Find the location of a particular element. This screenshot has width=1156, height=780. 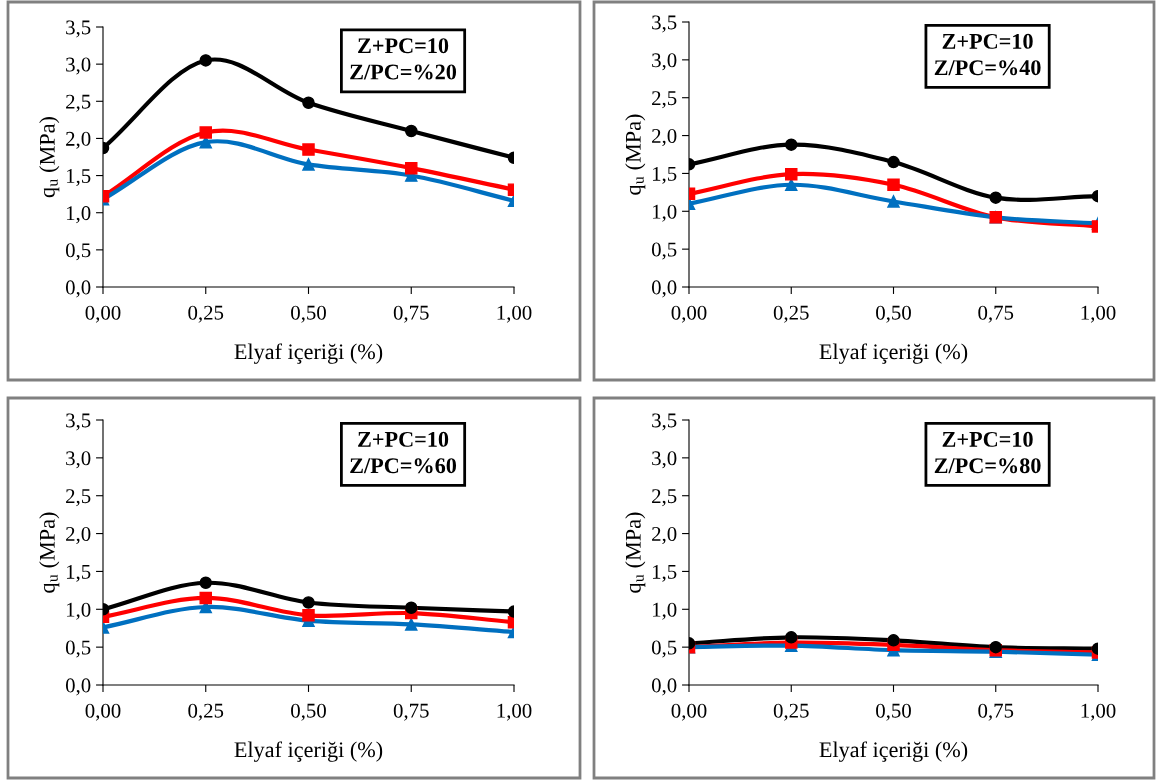

annotation: Z+PC=10 Z/PC=%60 is located at coordinates (403, 452).